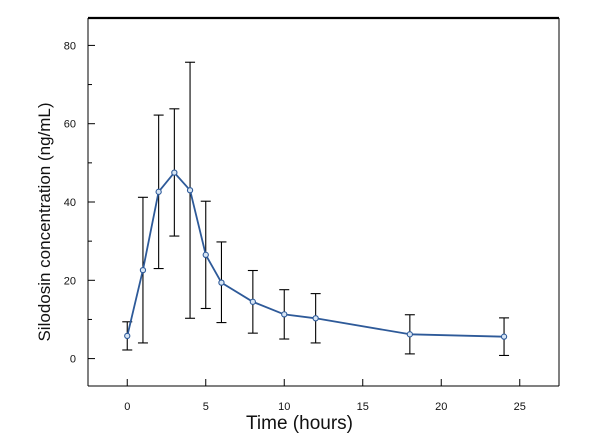 The height and width of the screenshot is (445, 597). What do you see at coordinates (70, 281) in the screenshot?
I see `y-tick-label: 20` at bounding box center [70, 281].